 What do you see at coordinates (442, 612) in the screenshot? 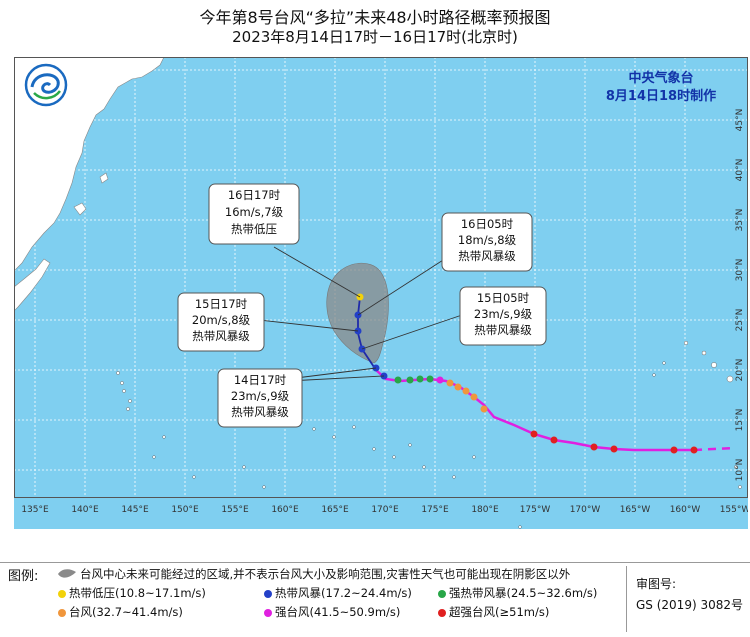
I see `super-ty-dot-icon` at bounding box center [442, 612].